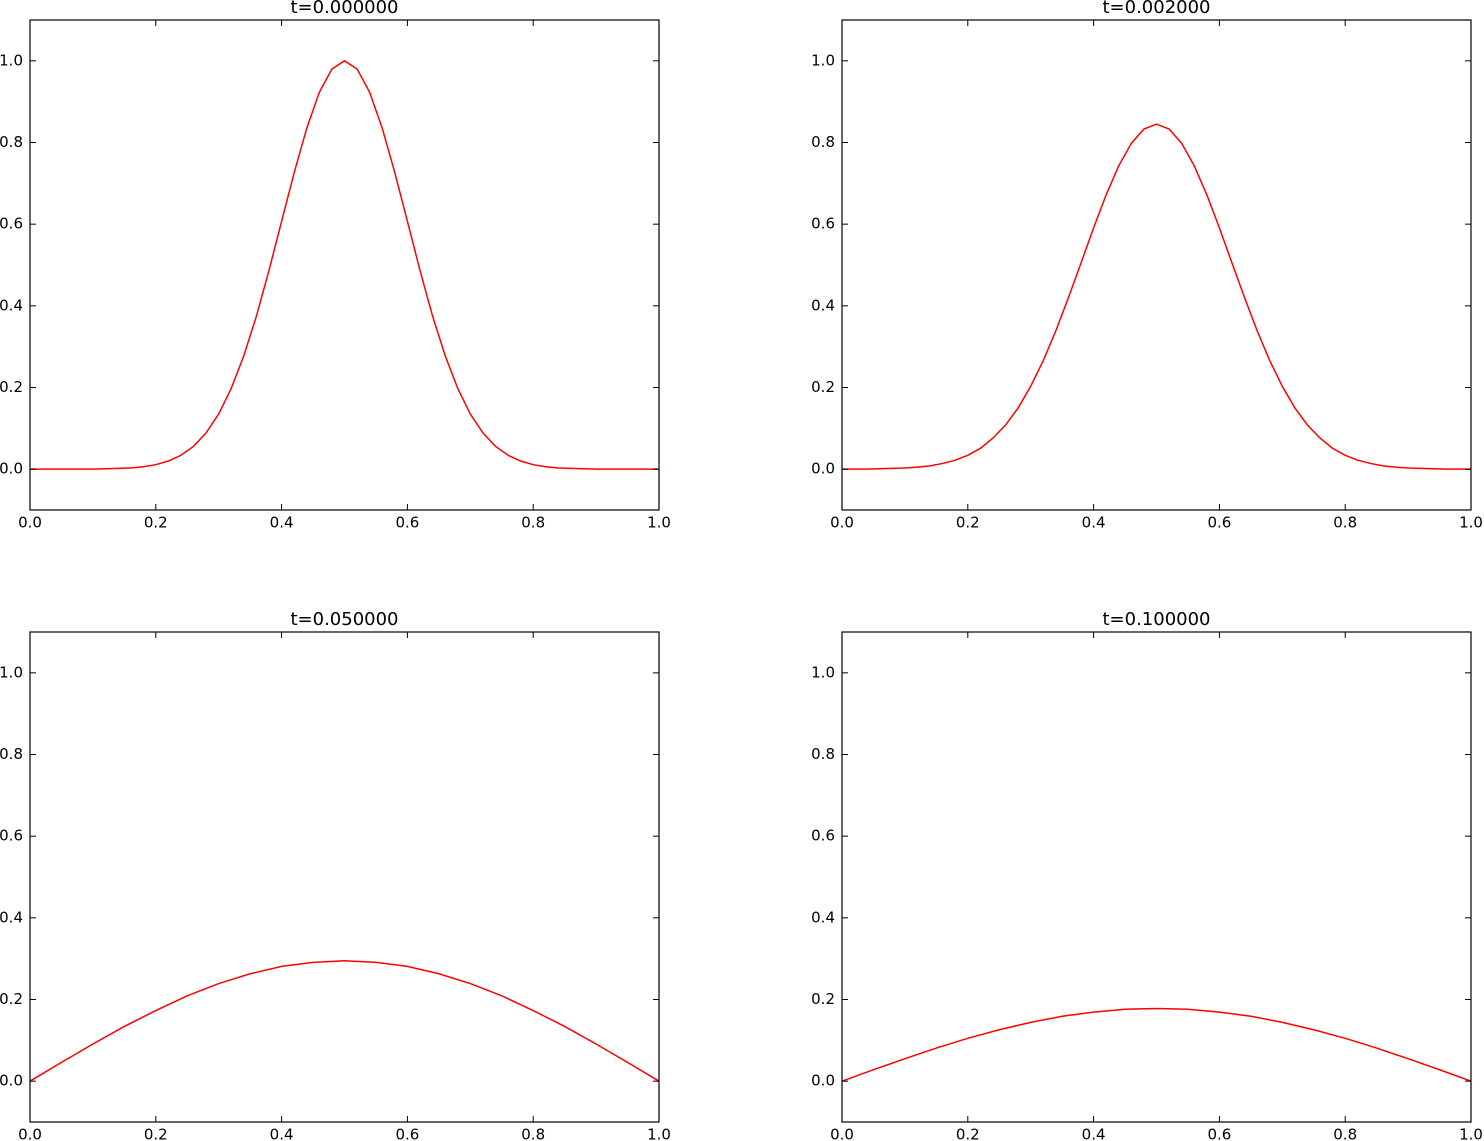  I want to click on chart-title: t=0.100000, so click(1156, 619).